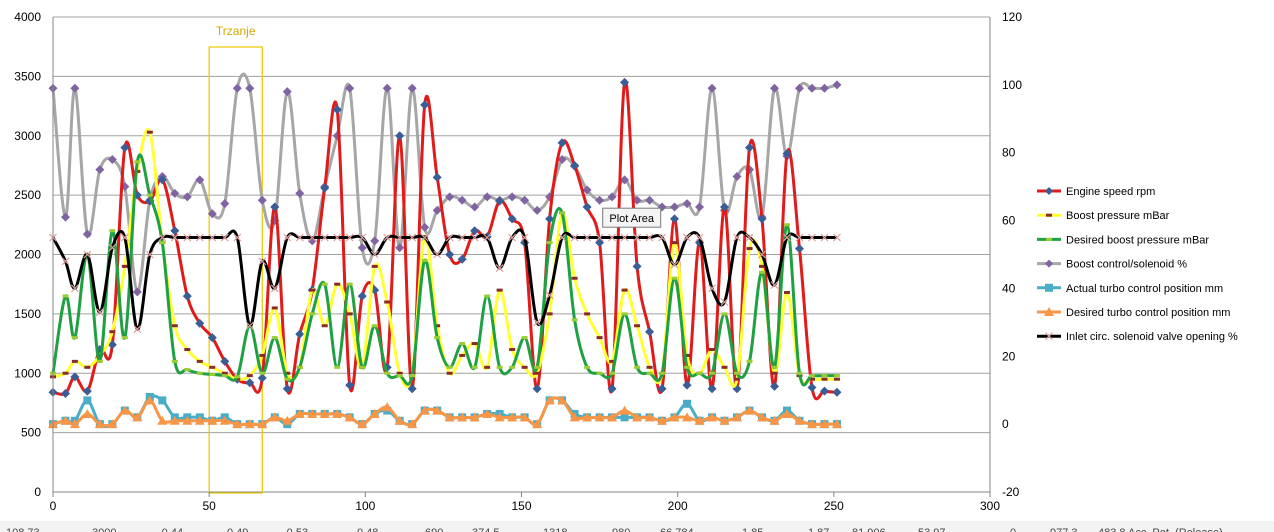 This screenshot has height=532, width=1274. I want to click on y-right-tick-label: 40, so click(1009, 288).